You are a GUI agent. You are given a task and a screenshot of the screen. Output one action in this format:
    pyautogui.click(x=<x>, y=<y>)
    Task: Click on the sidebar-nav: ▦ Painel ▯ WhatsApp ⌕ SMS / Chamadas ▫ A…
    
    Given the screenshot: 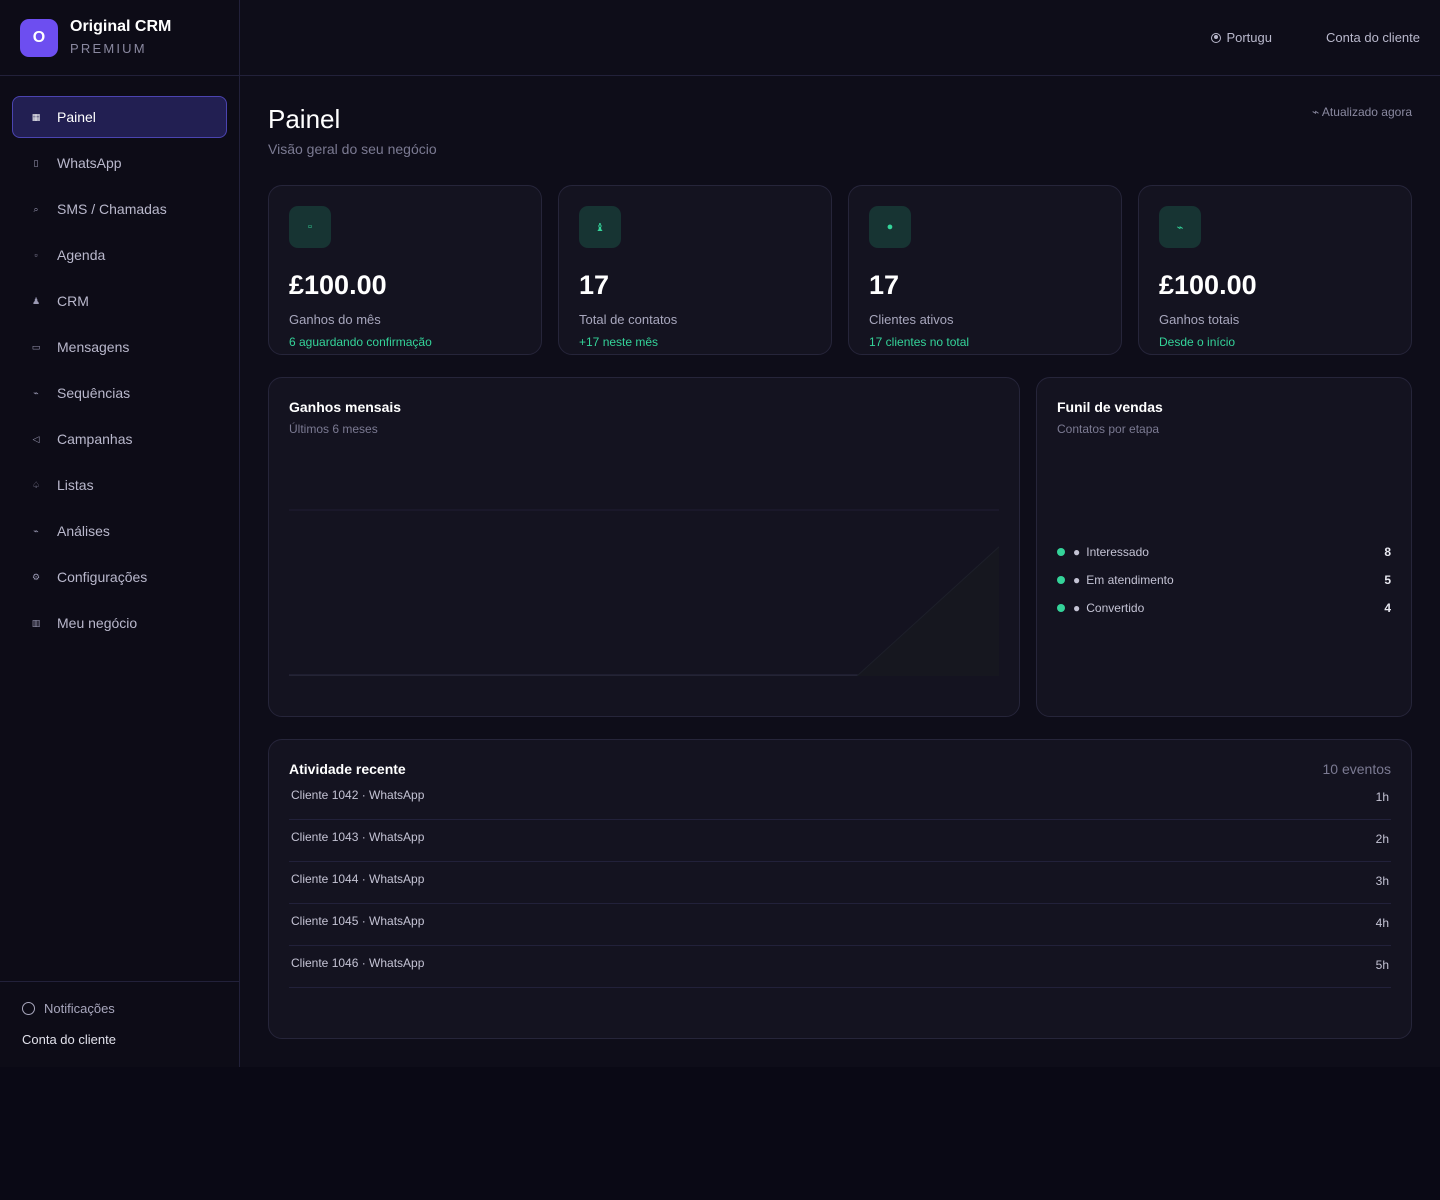 What is the action you would take?
    pyautogui.click(x=119, y=372)
    